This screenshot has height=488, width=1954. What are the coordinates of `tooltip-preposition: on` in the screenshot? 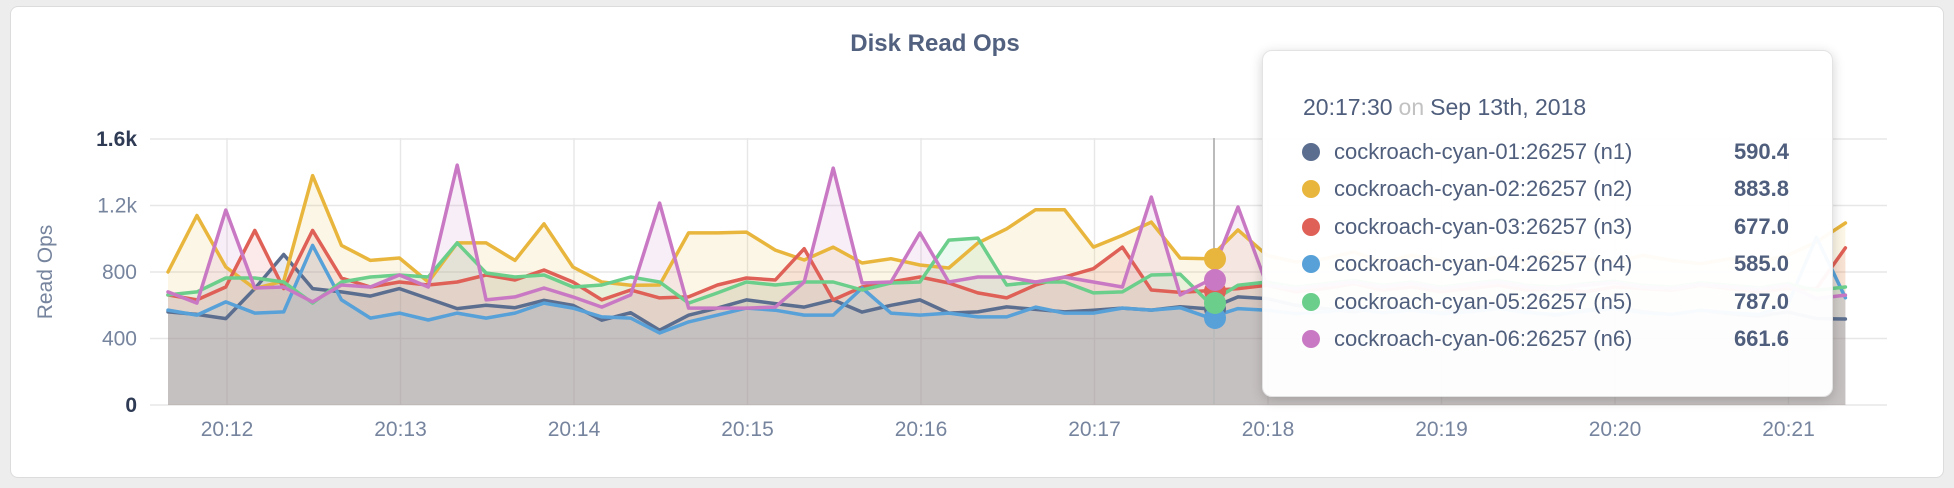 It's located at (1411, 107).